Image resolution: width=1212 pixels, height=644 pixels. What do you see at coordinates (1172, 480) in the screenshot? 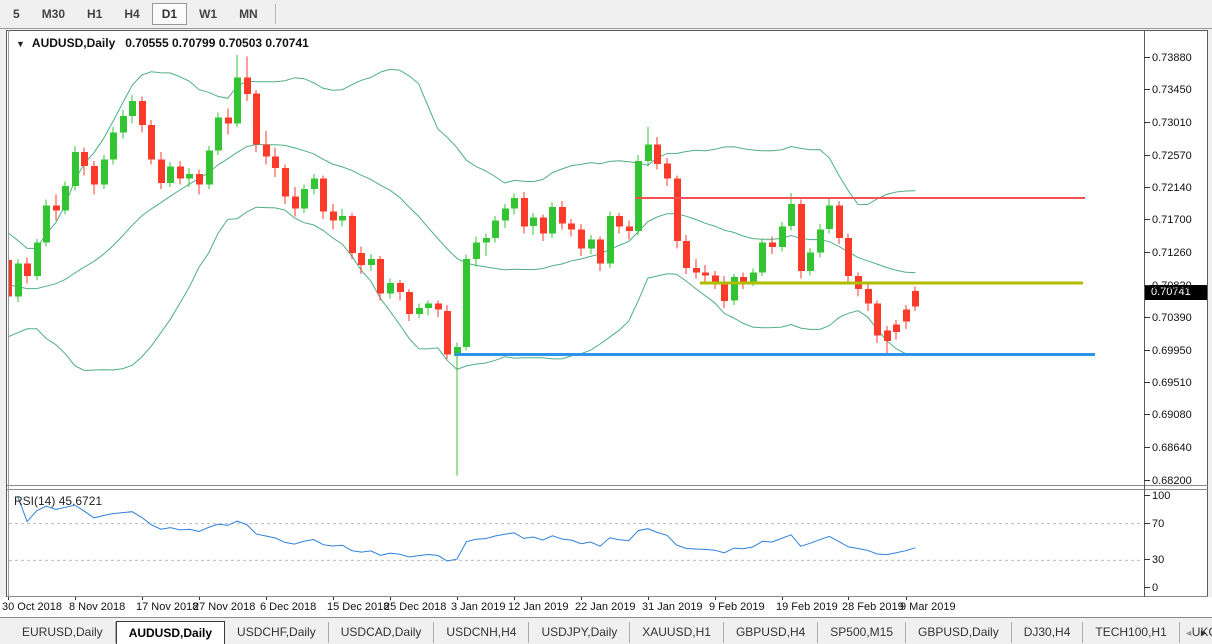
I see `price-axis-label: 0.68200` at bounding box center [1172, 480].